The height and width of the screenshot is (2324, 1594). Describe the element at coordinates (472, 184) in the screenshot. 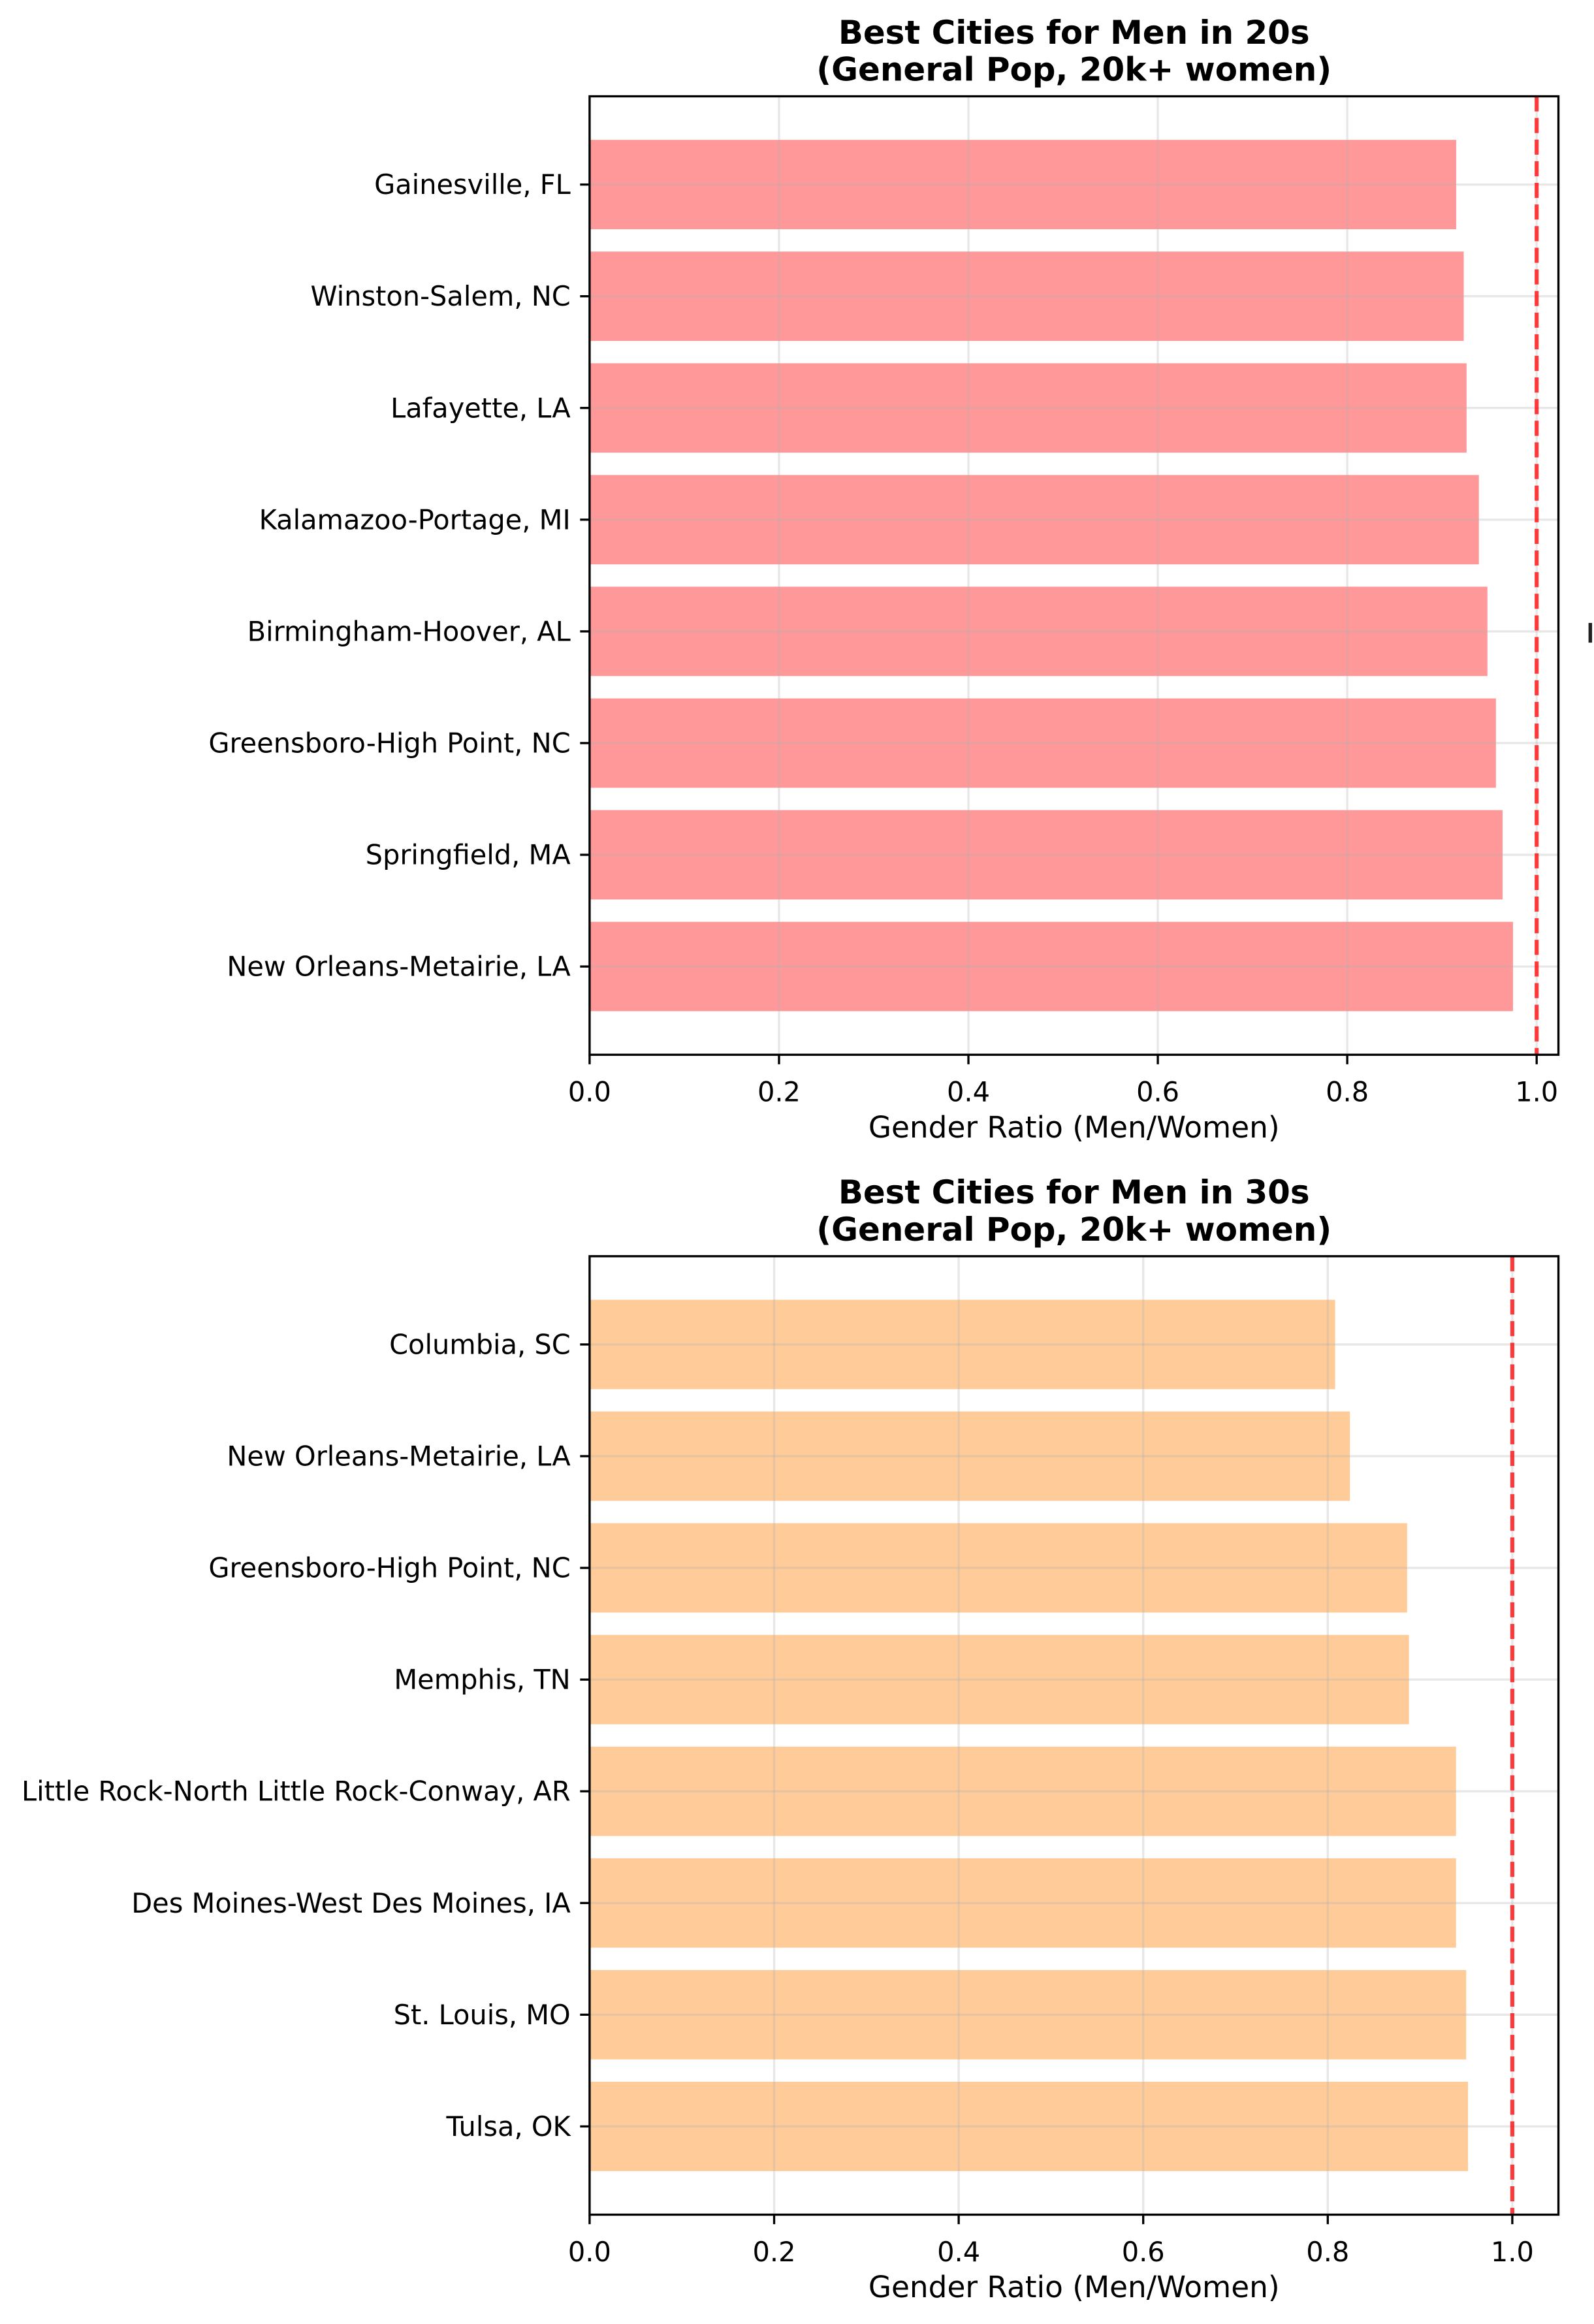

I see `y-tick-label: Gainesville, FL` at that location.